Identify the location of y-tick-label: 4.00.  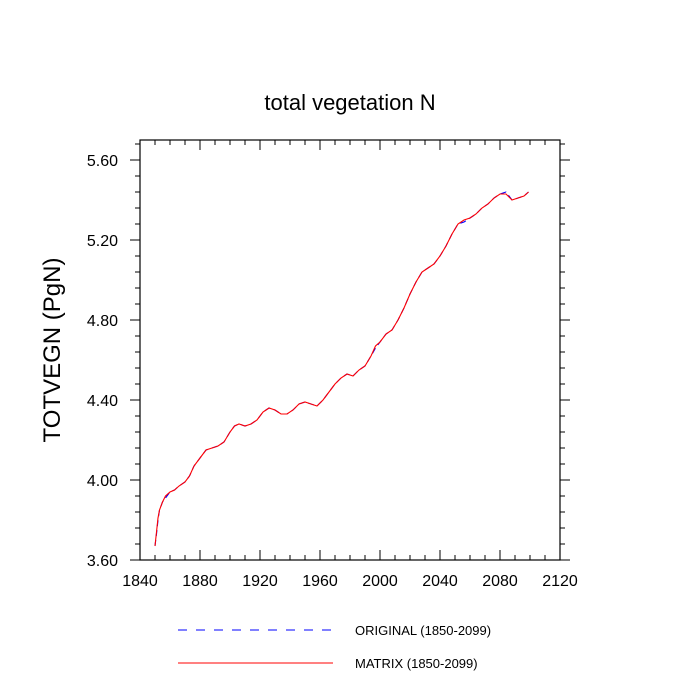
(102, 481).